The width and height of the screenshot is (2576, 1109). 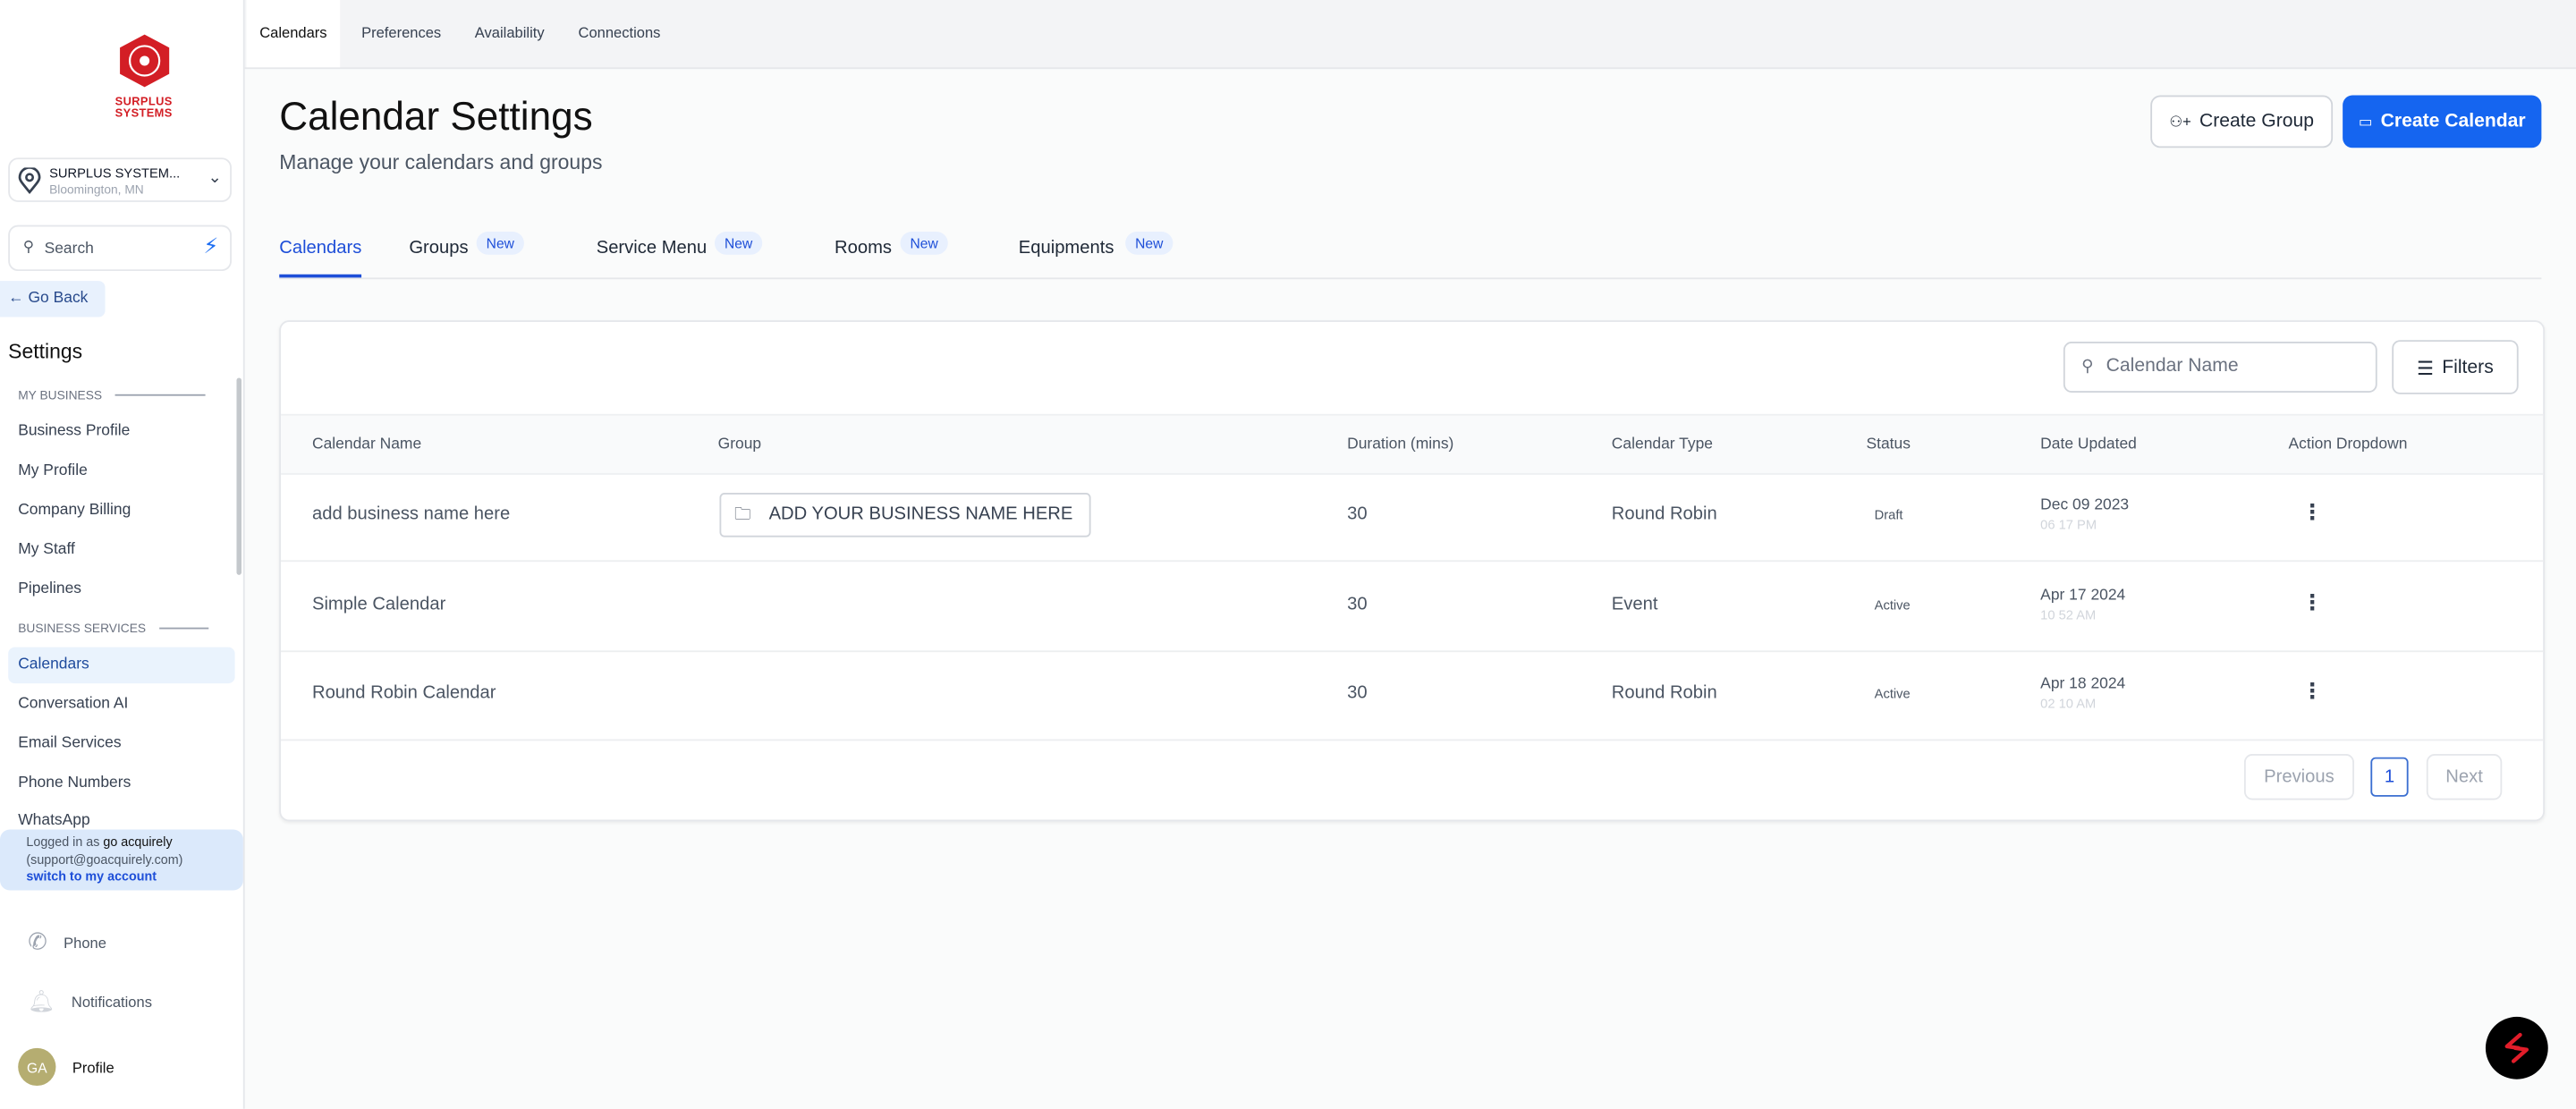 I want to click on sidebar-item-conversation-ai: Conversation AI, so click(x=73, y=704).